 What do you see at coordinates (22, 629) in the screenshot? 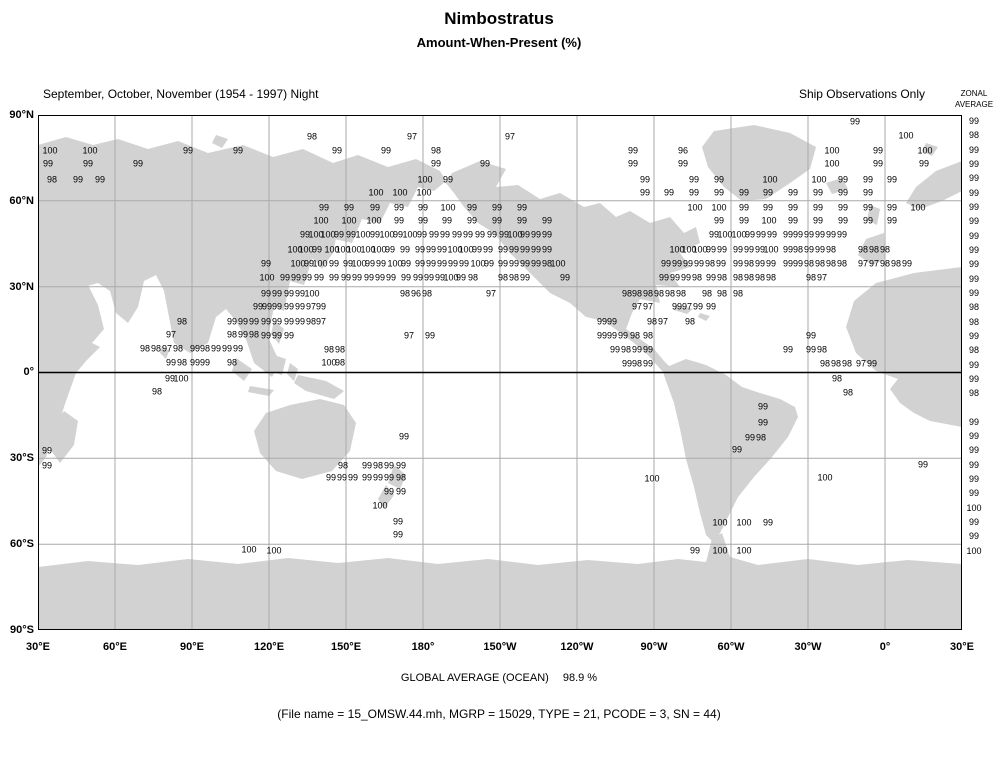
I see `latitude-tick-label: 90°S` at bounding box center [22, 629].